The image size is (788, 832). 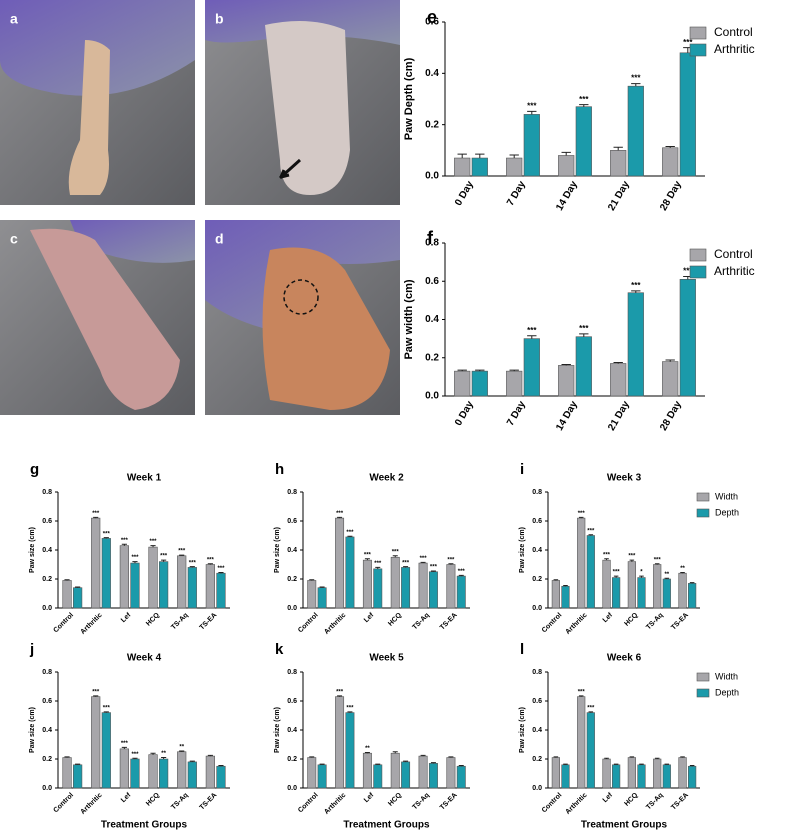 I want to click on photo-b, so click(x=302, y=102).